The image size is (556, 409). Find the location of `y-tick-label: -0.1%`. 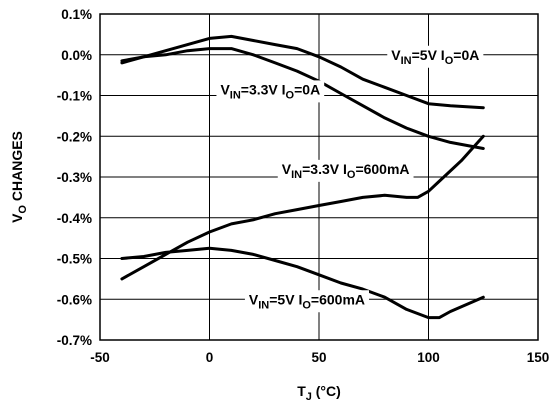

y-tick-label: -0.1% is located at coordinates (74, 96).